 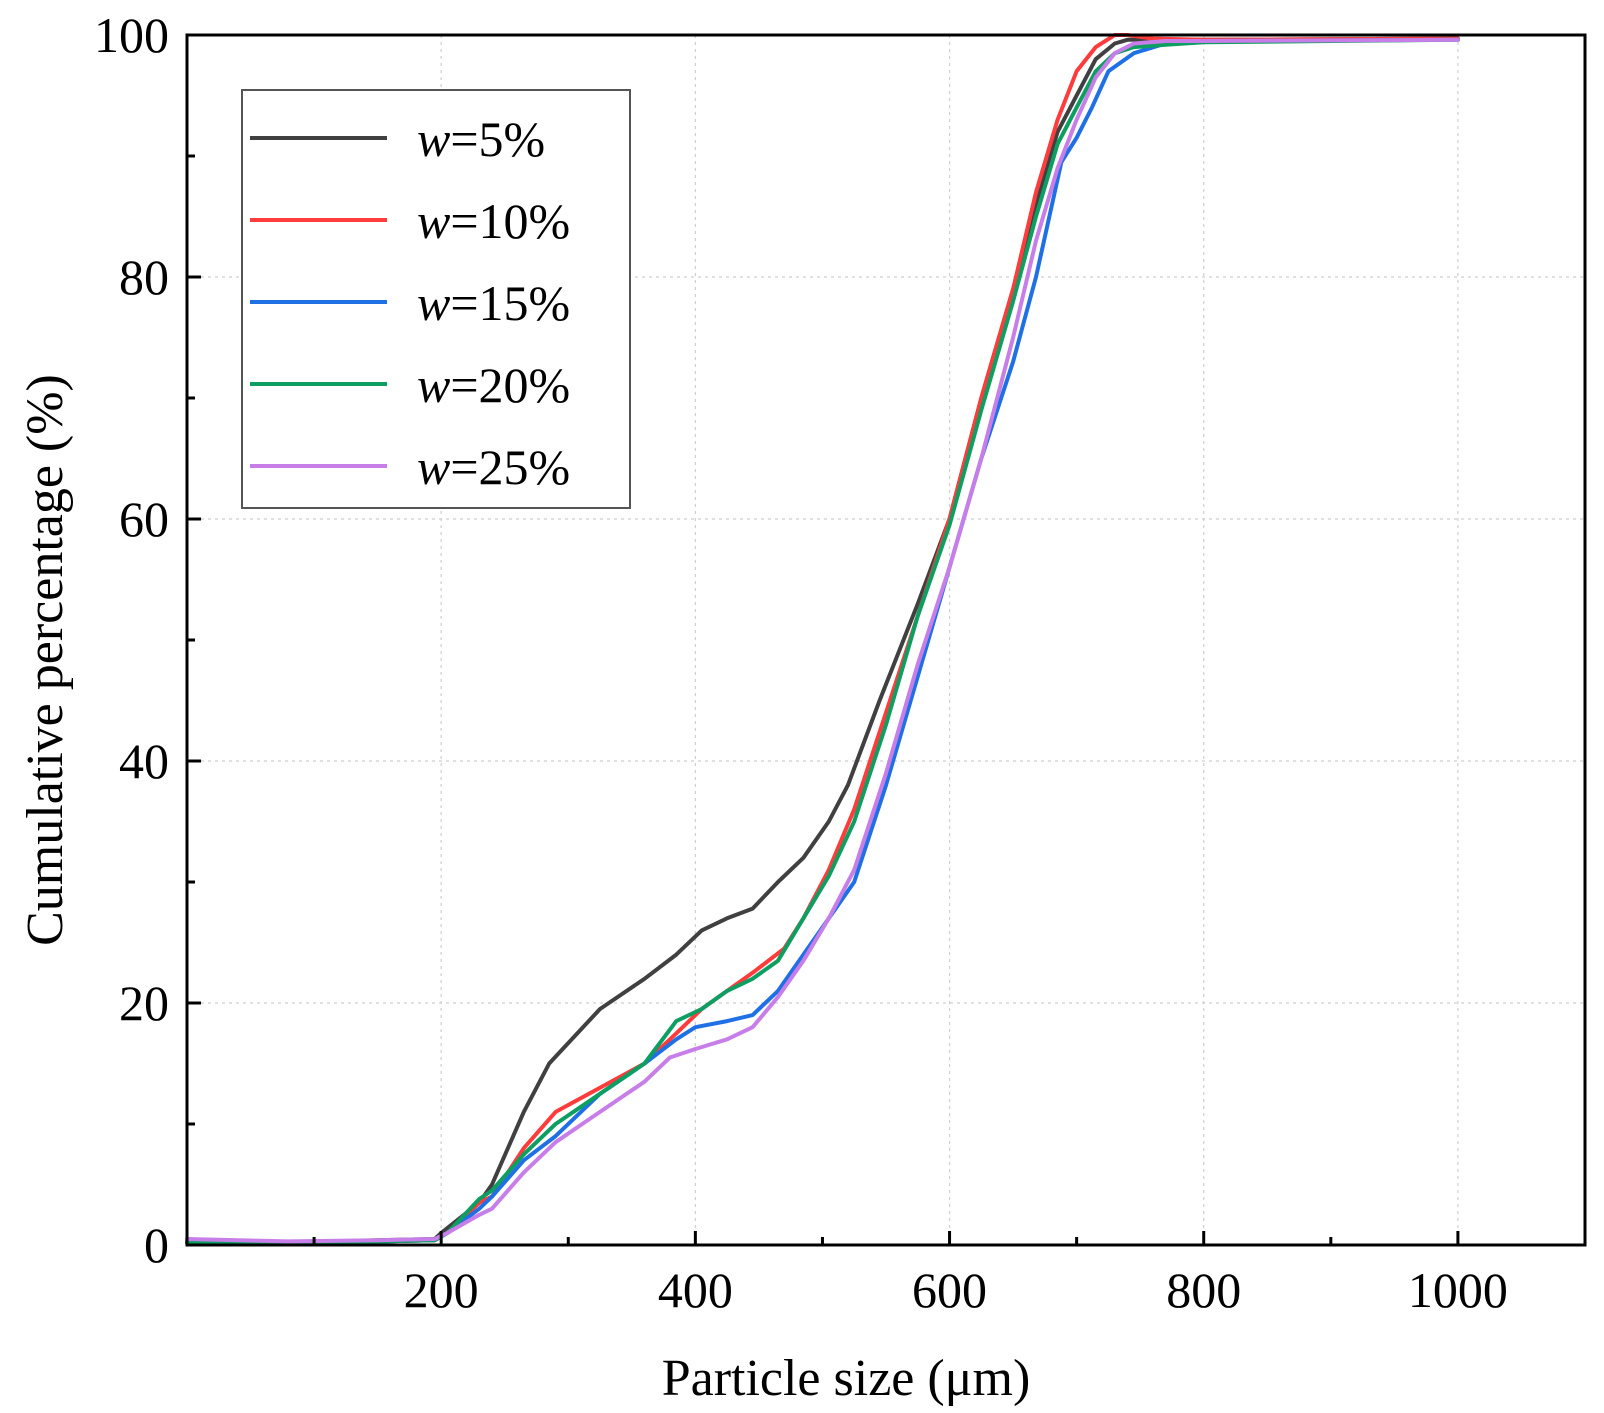 I want to click on y-tick-label: 80, so click(x=144, y=277).